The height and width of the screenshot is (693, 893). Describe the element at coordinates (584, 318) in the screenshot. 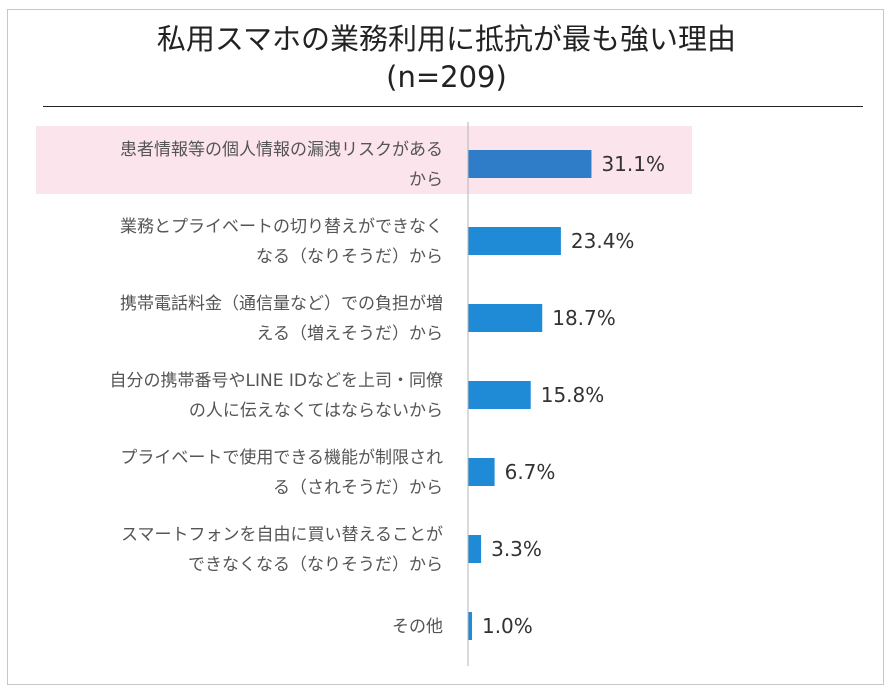

I see `value-label: 18.7%` at that location.